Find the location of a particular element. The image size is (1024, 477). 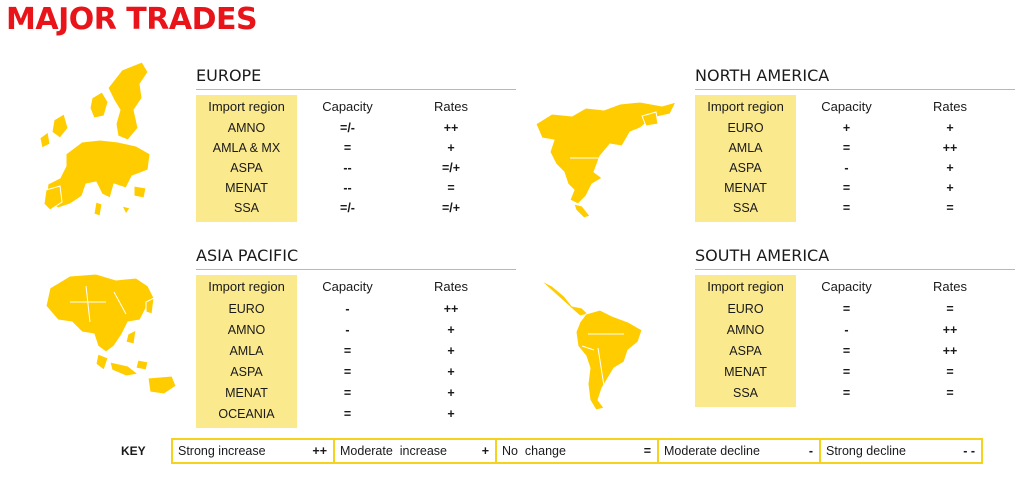

table-row: AMNO - + is located at coordinates (356, 329).